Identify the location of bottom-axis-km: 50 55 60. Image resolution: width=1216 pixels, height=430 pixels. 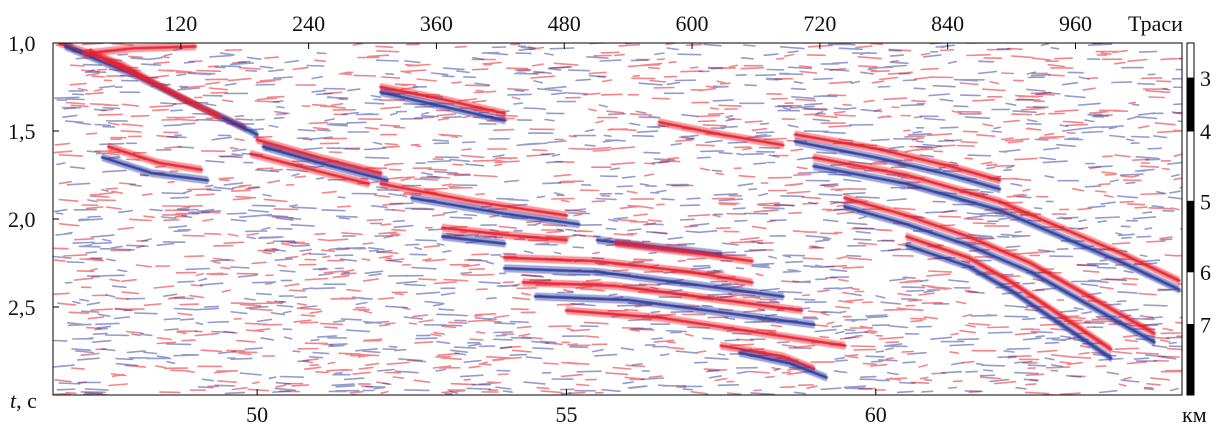
(566, 408).